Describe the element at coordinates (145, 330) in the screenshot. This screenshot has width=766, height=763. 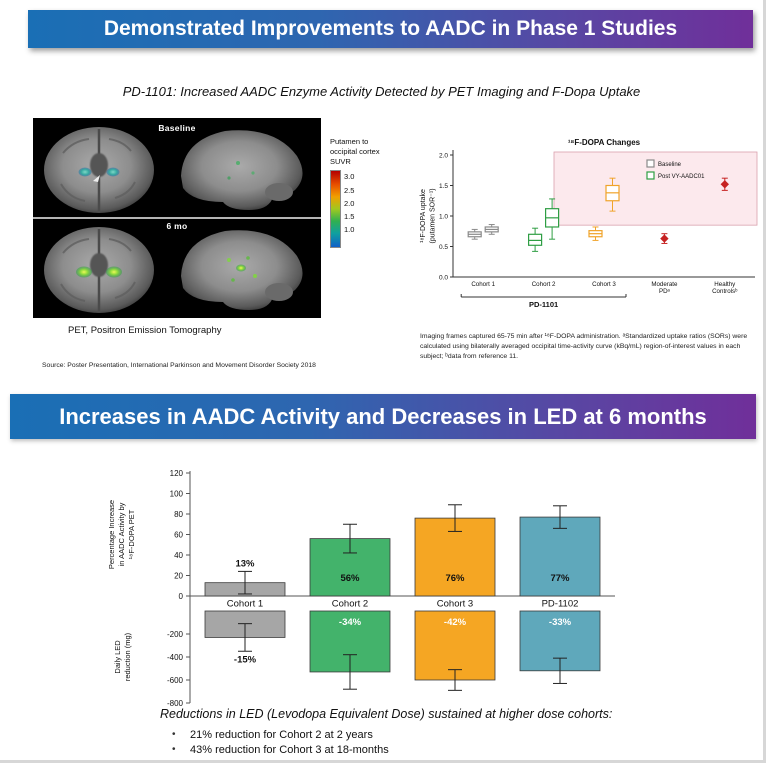
I see `pet-caption: PET, Positron Emission Tomography` at that location.